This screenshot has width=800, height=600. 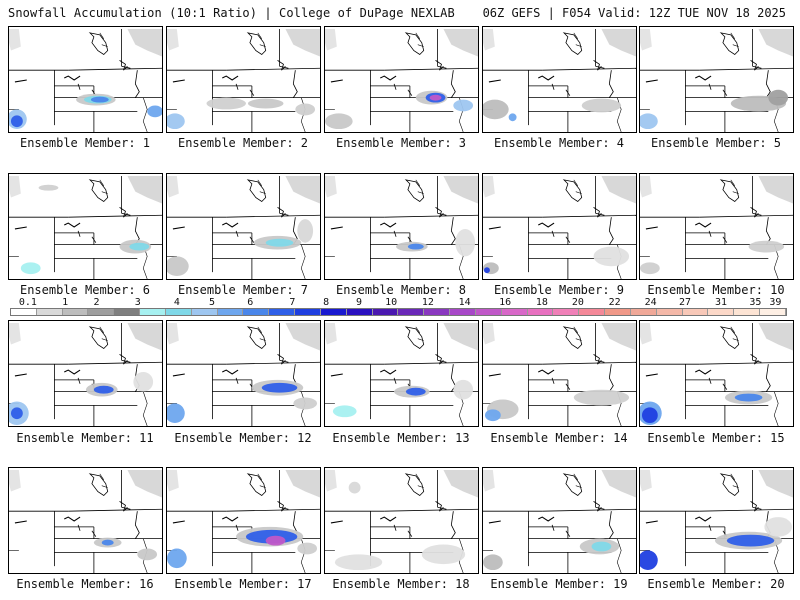 I want to click on colorbar-label: 2, so click(x=96, y=302).